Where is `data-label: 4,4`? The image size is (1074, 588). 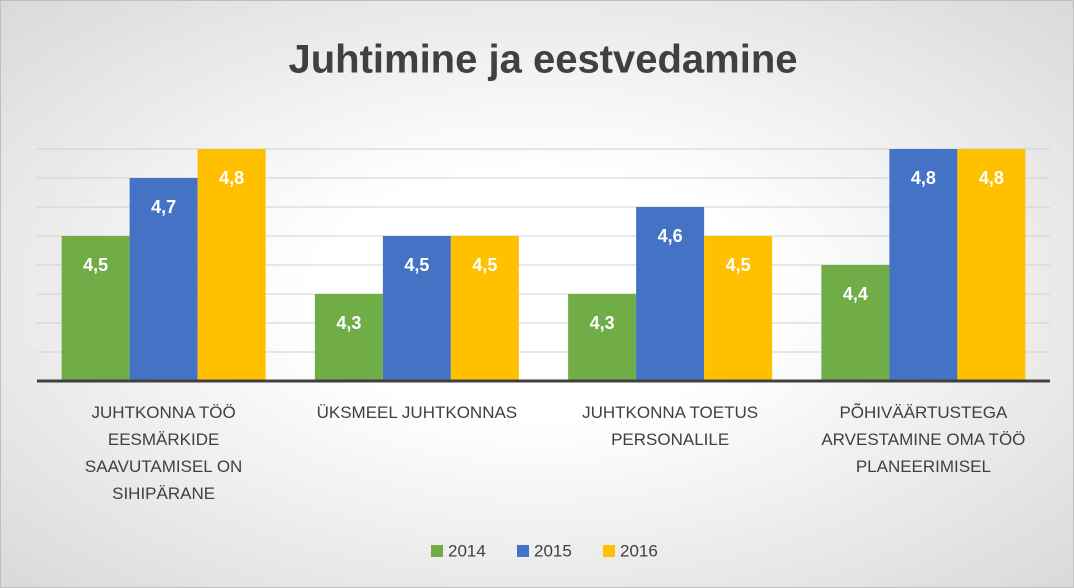
data-label: 4,4 is located at coordinates (855, 294).